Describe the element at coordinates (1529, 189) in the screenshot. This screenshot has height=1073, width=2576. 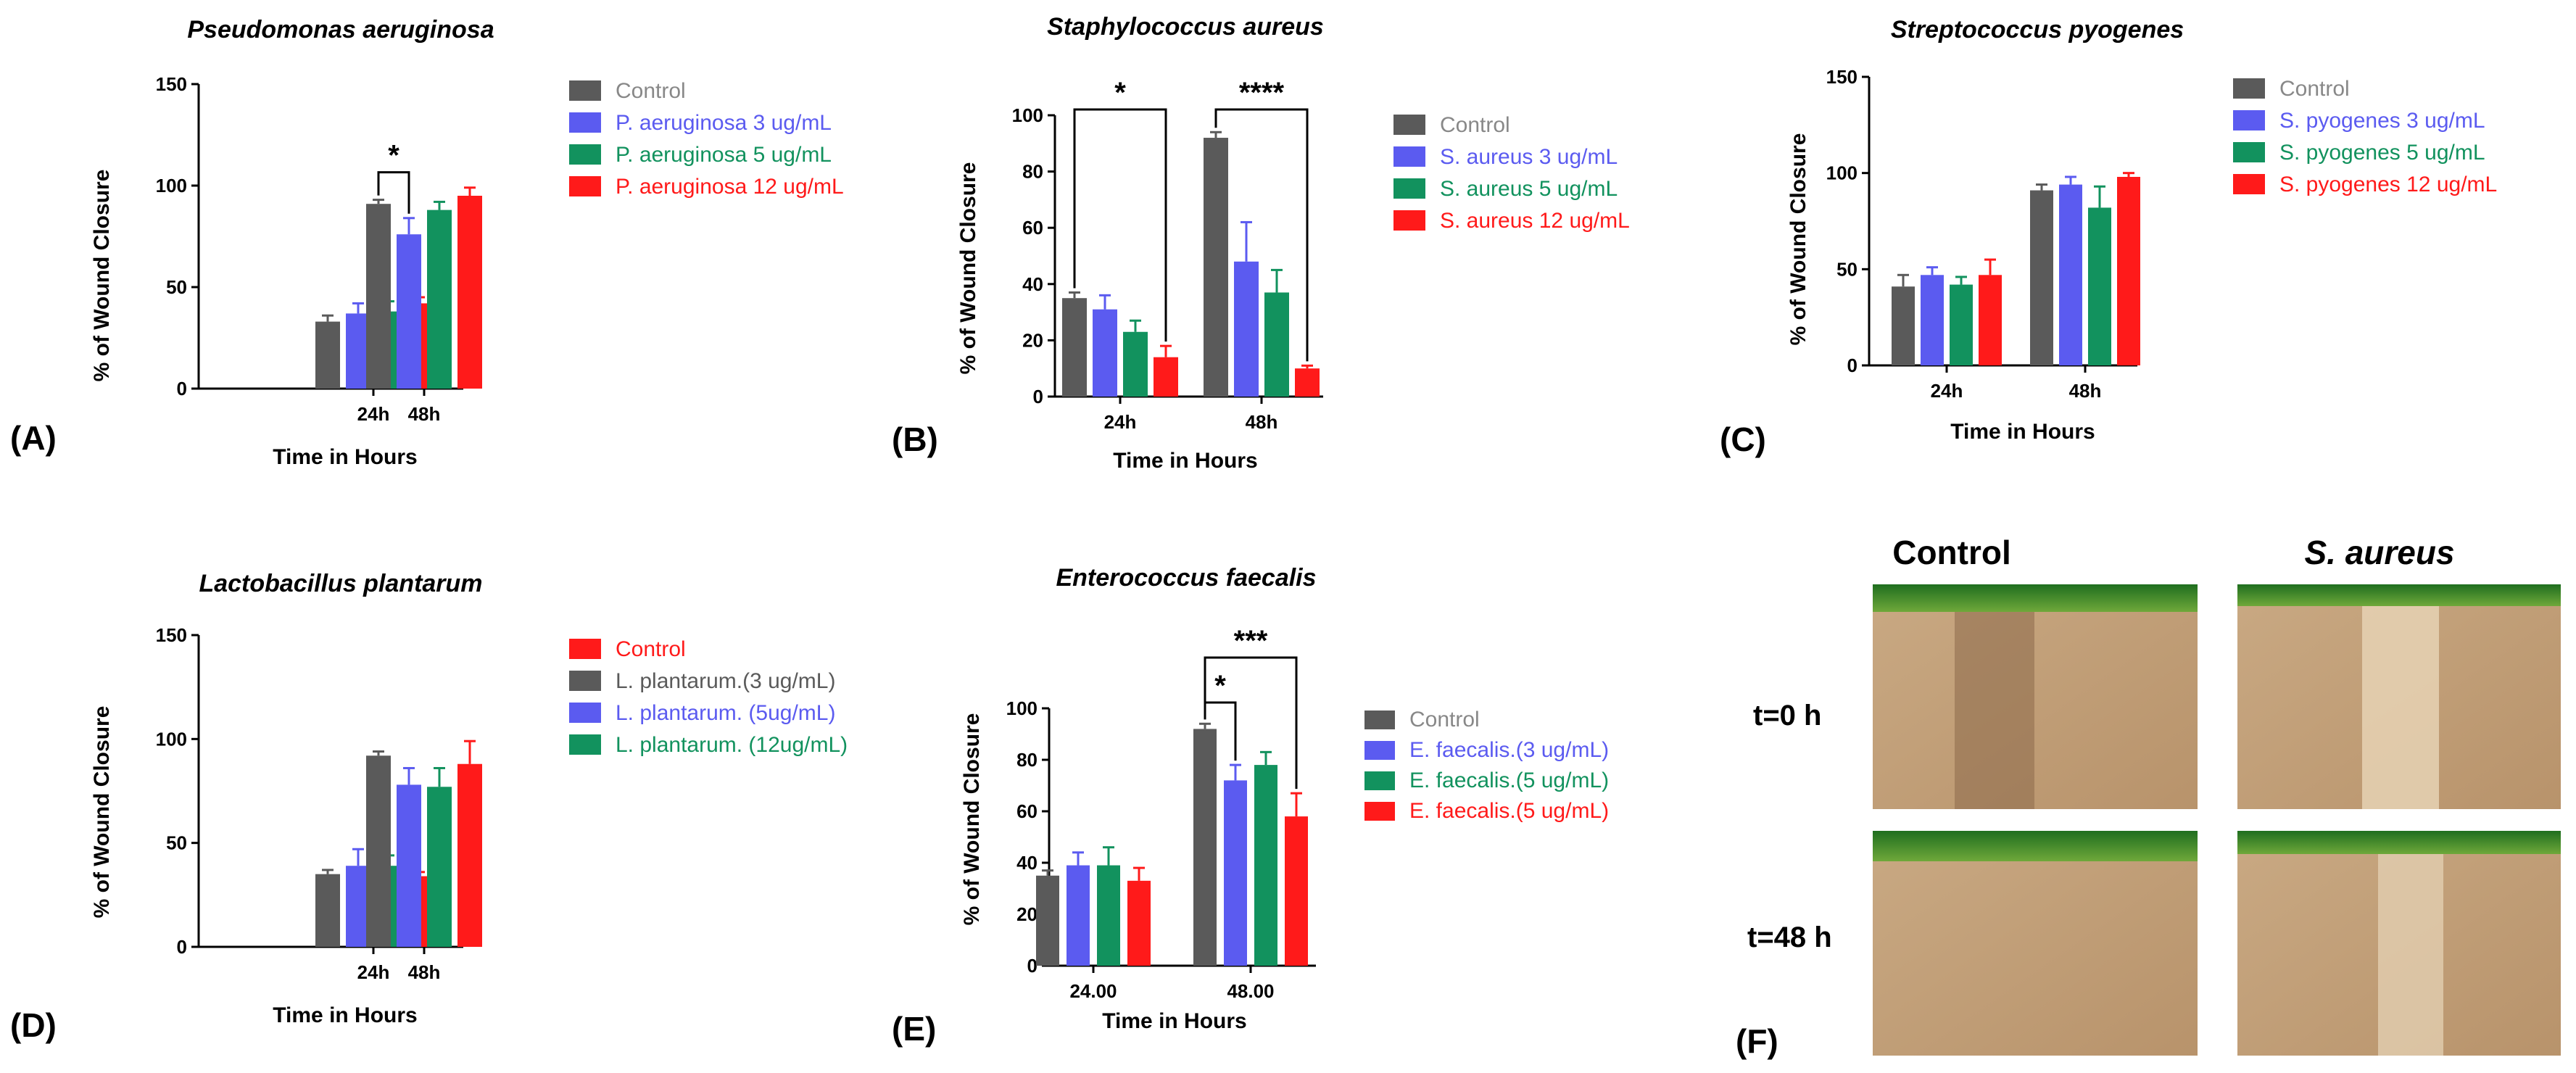
I see `legend-label: S. aureus 5 ug/mL` at that location.